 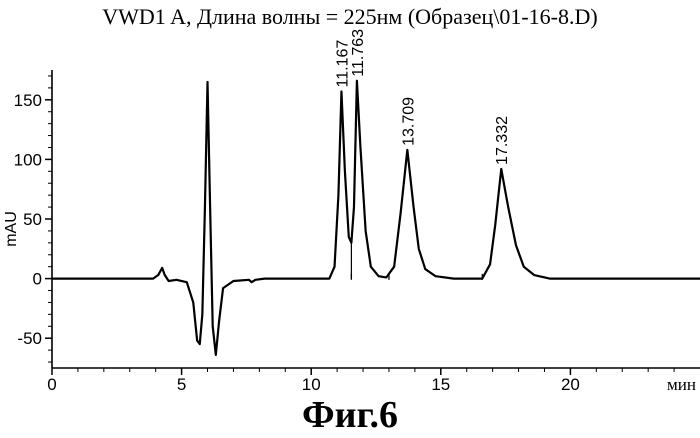 I want to click on peak-label: 11.763, so click(x=358, y=53).